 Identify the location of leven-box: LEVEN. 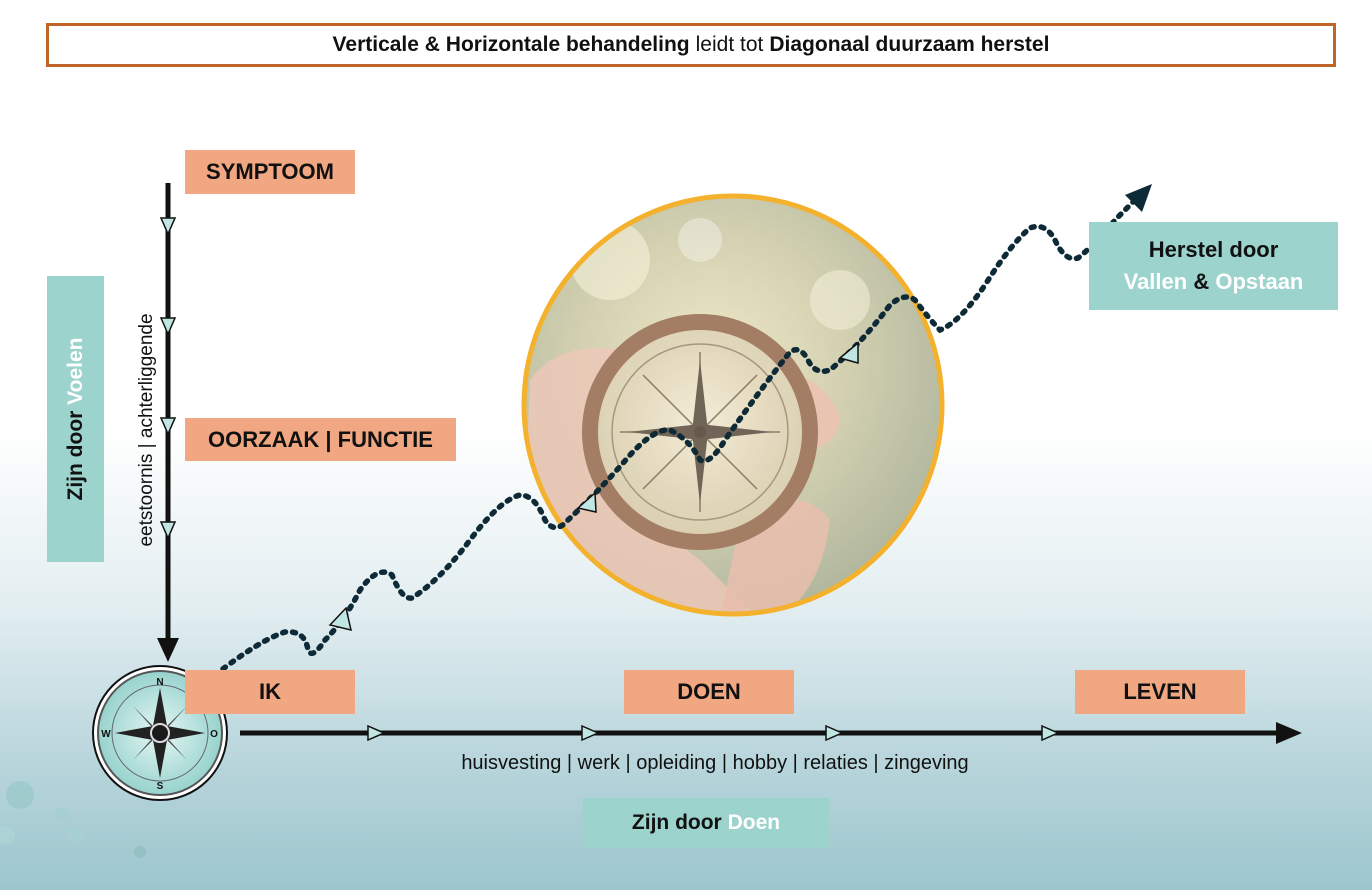
(1160, 692).